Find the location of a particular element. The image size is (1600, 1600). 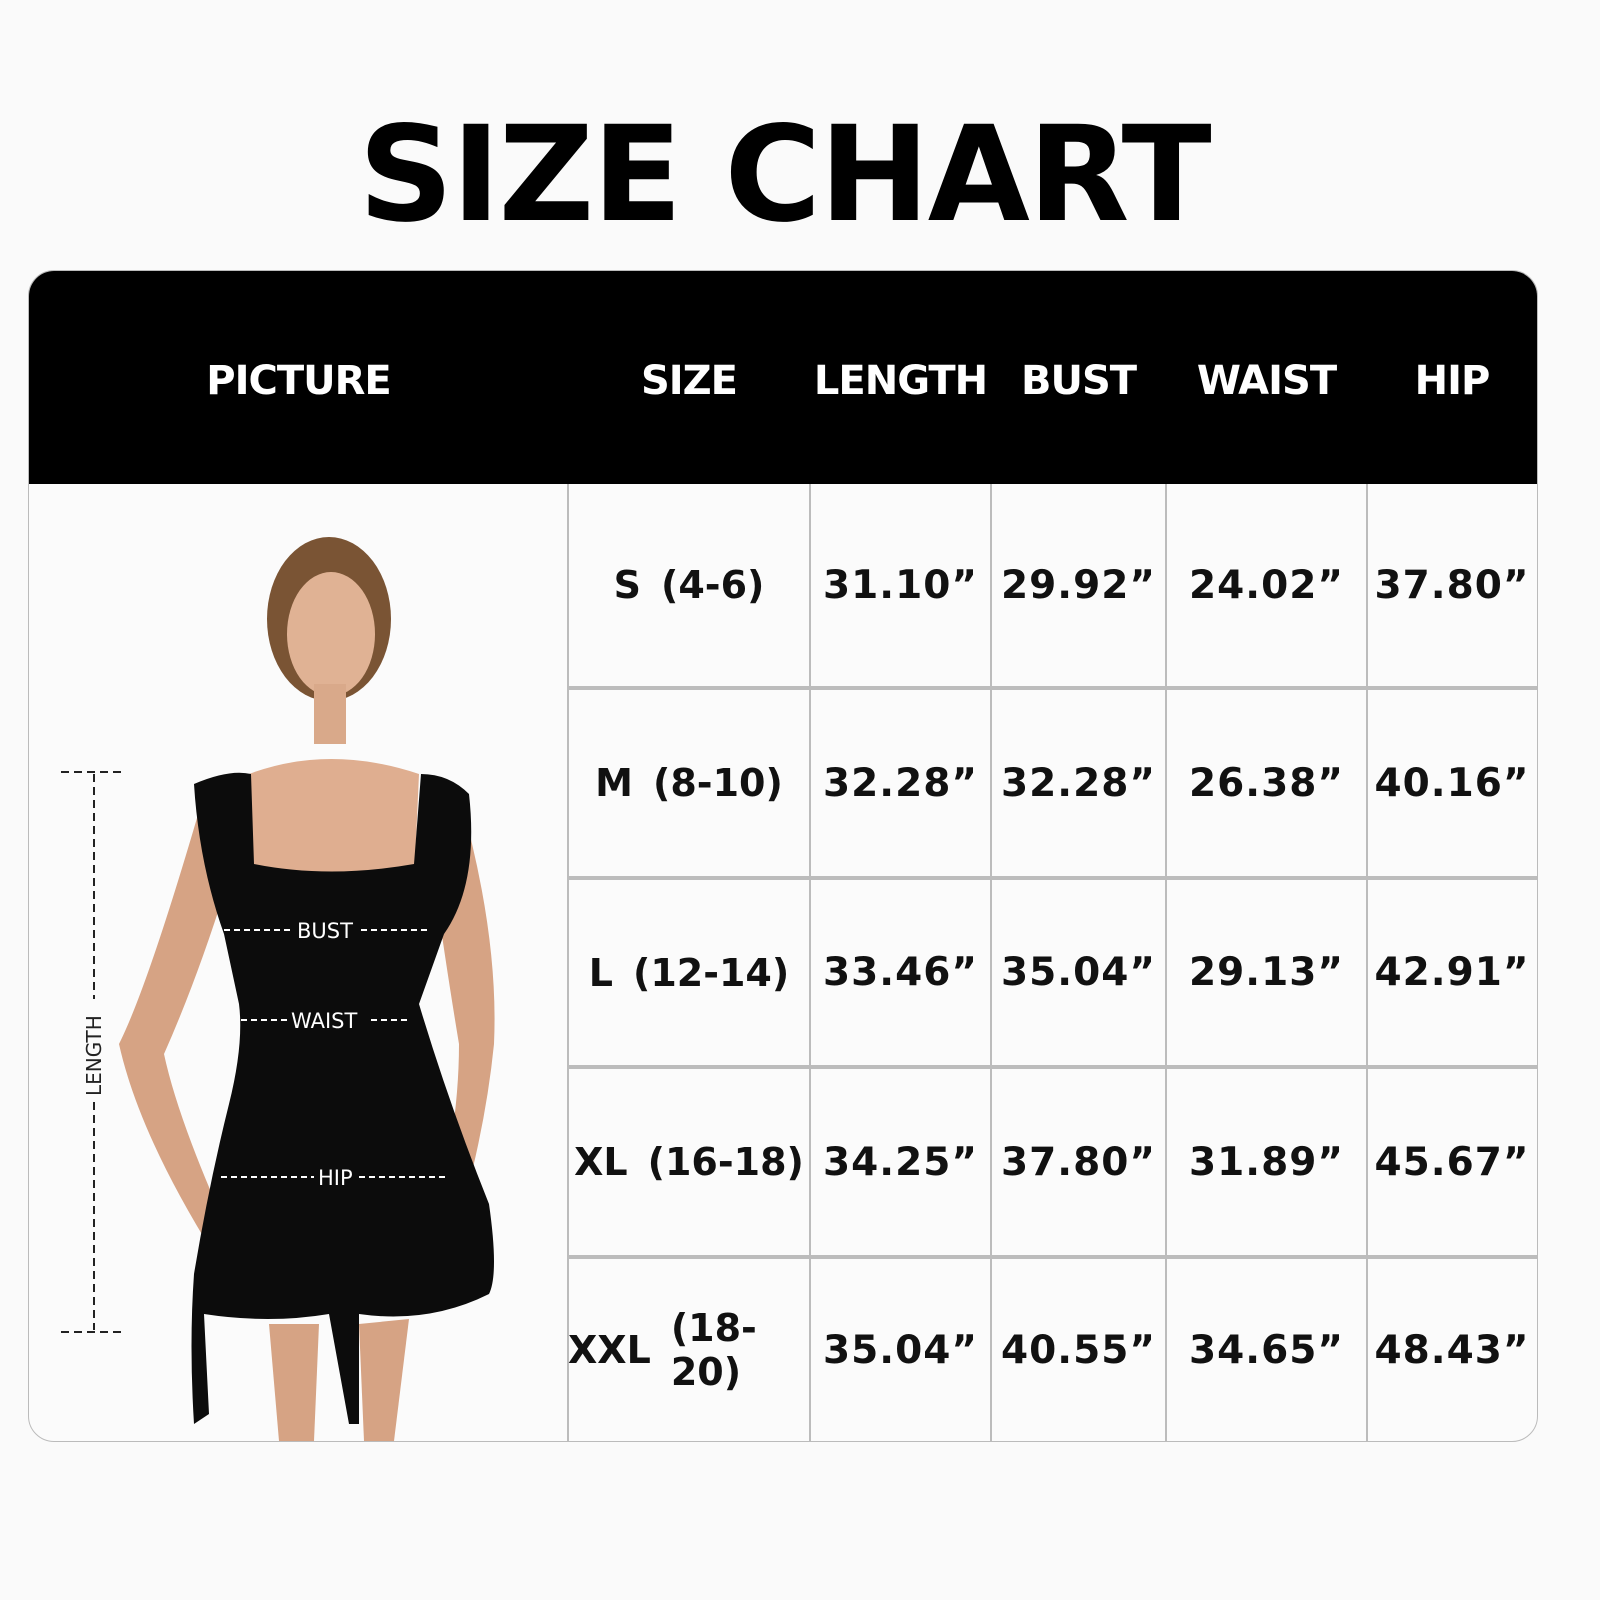

header-waist: WAIST is located at coordinates (1266, 381).